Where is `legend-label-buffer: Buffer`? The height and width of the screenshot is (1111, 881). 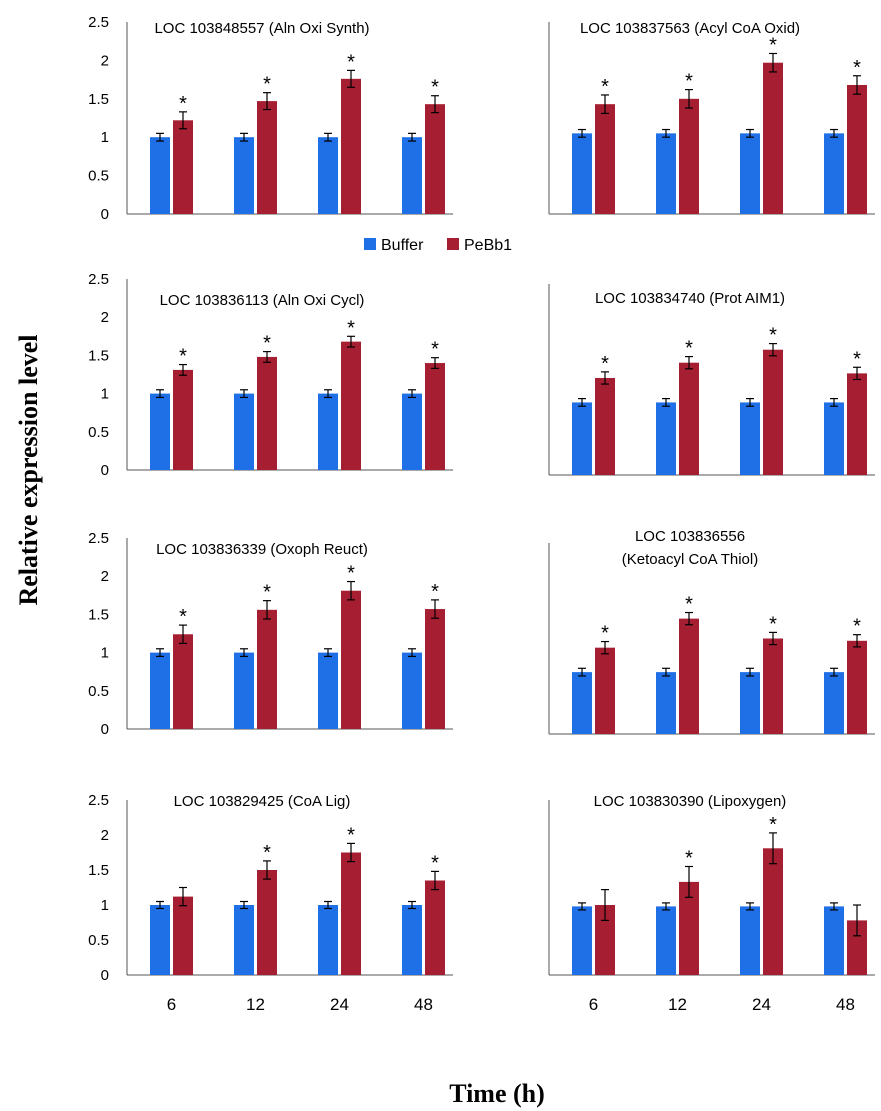
legend-label-buffer: Buffer is located at coordinates (402, 245).